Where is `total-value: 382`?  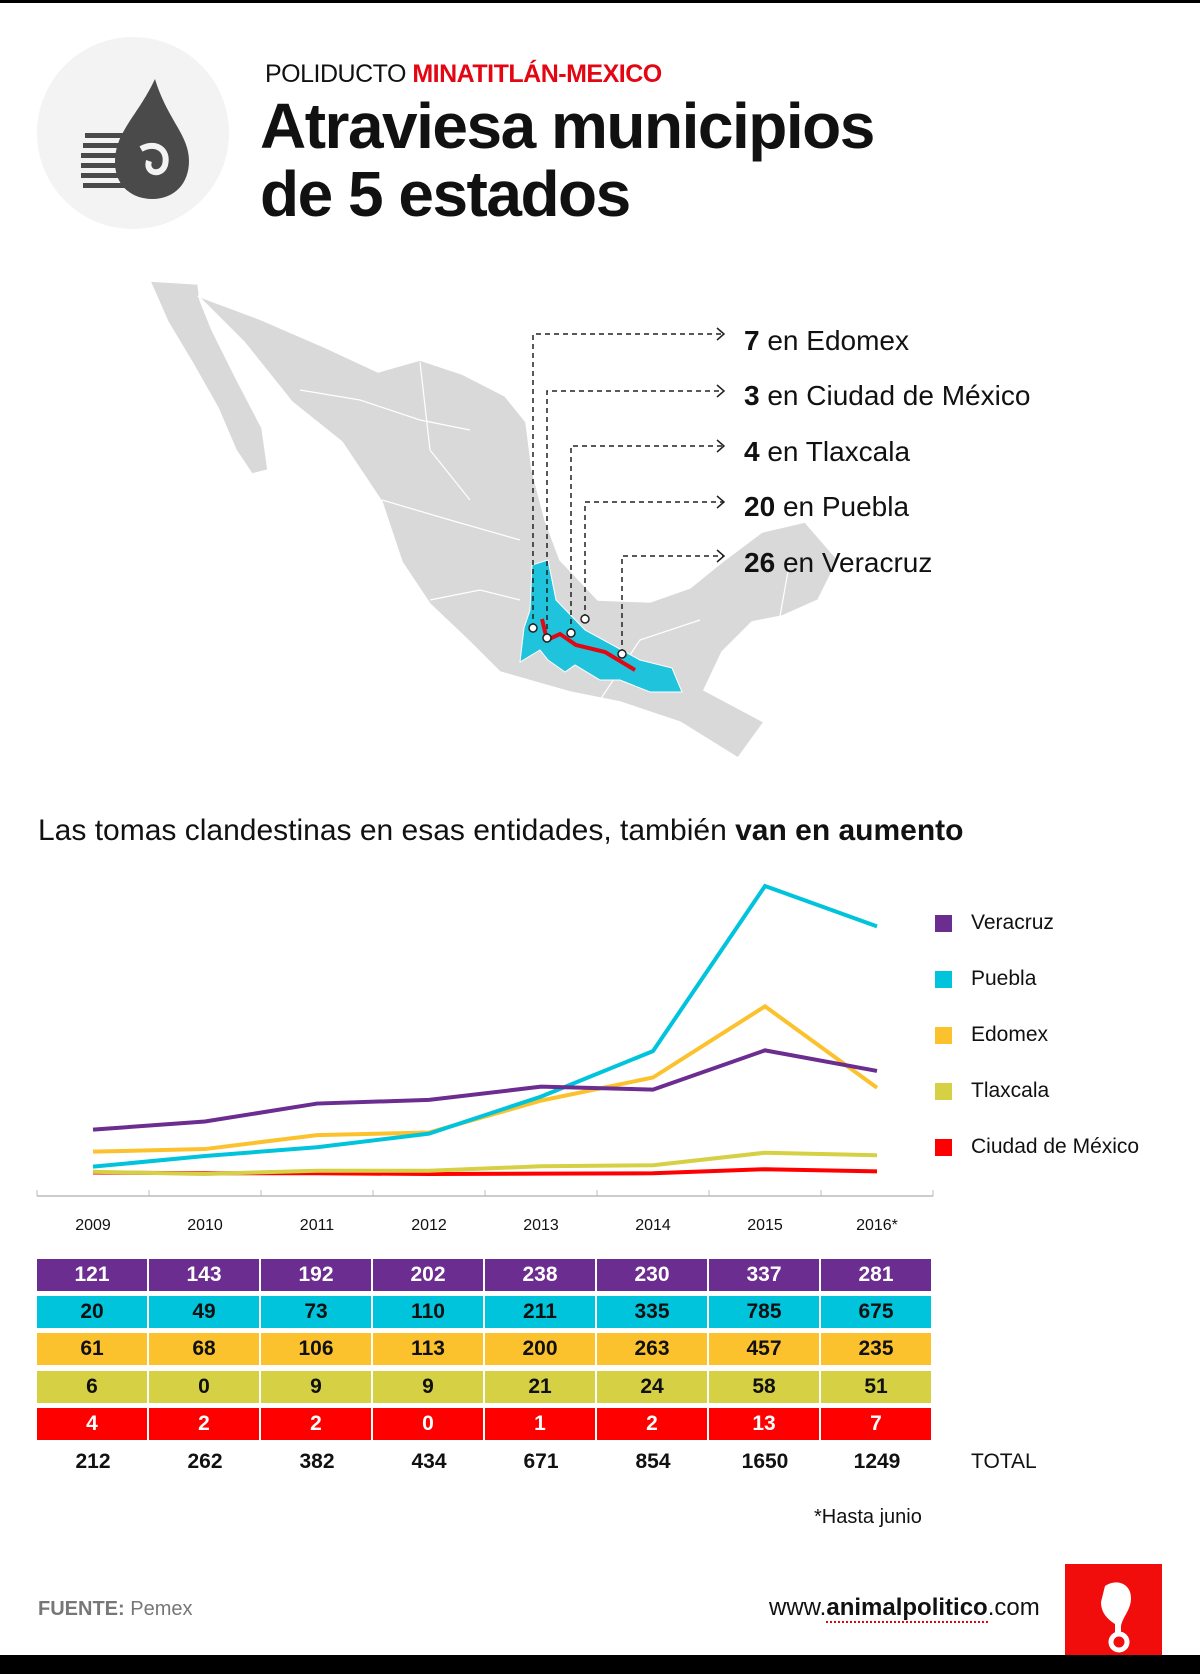 total-value: 382 is located at coordinates (317, 1461).